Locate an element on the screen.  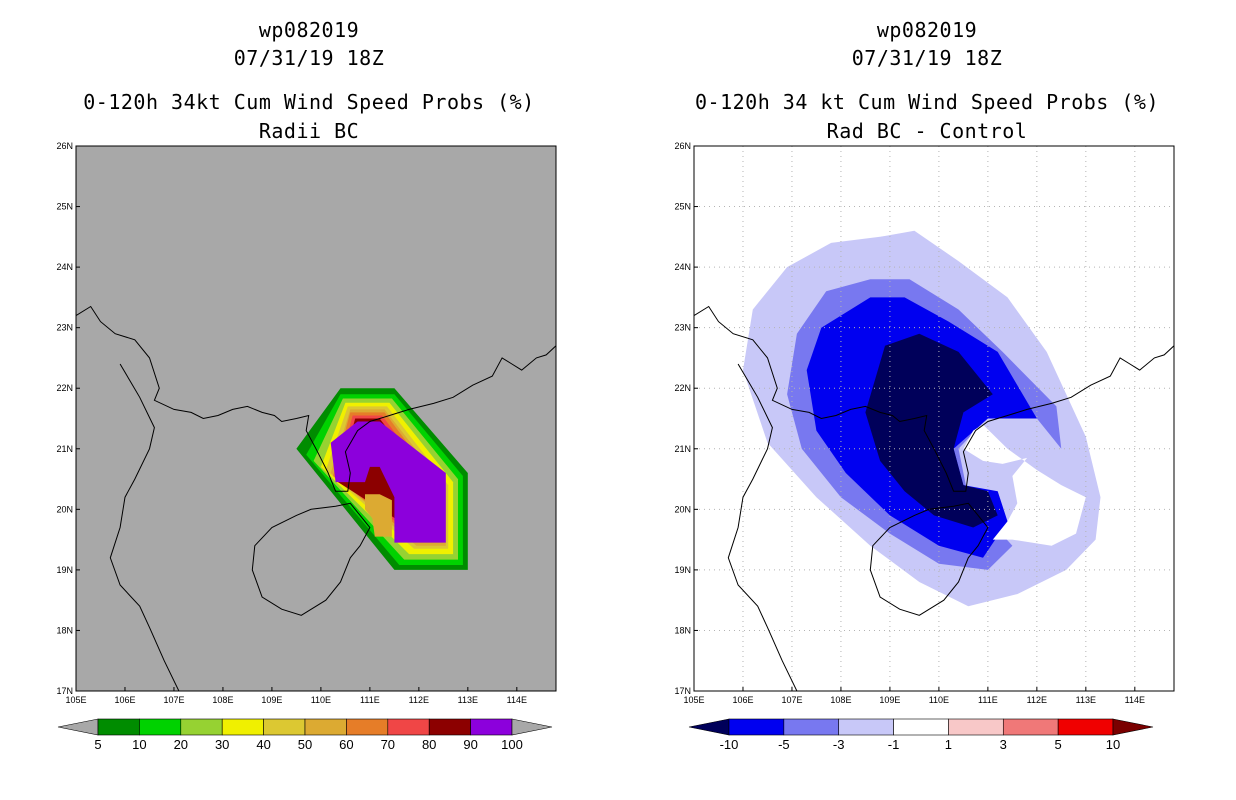
colorbar-label: 70 is located at coordinates (388, 744).